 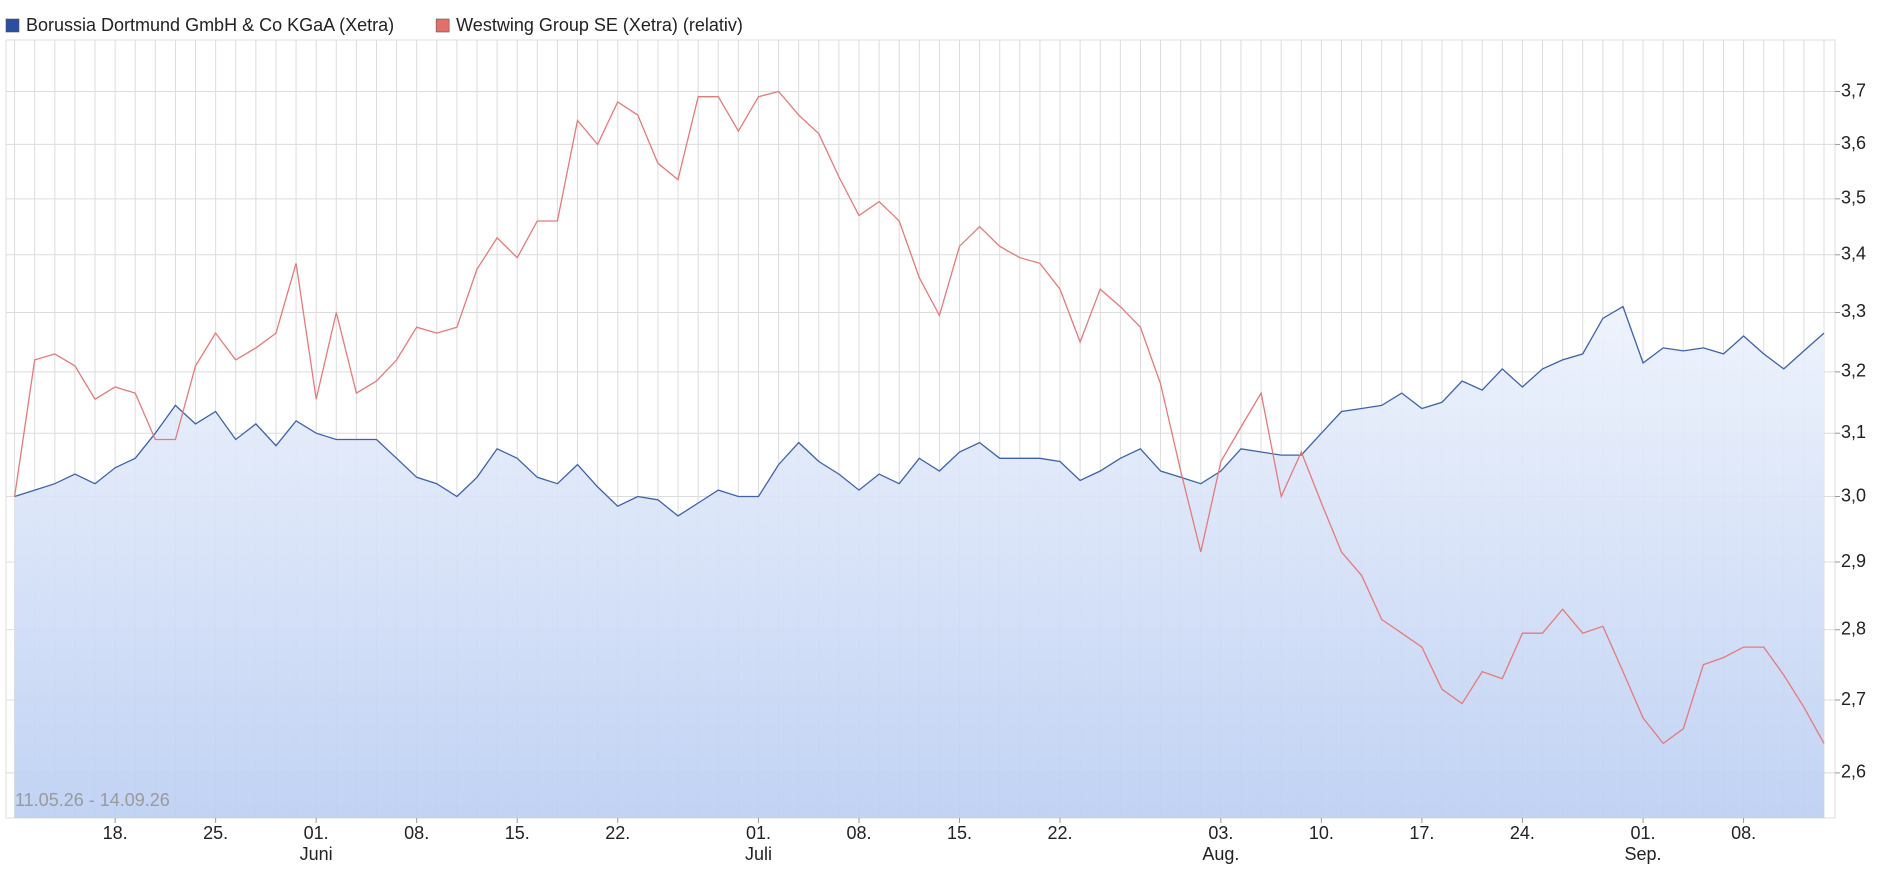 I want to click on y-tick-label: 2,7, so click(x=1853, y=699).